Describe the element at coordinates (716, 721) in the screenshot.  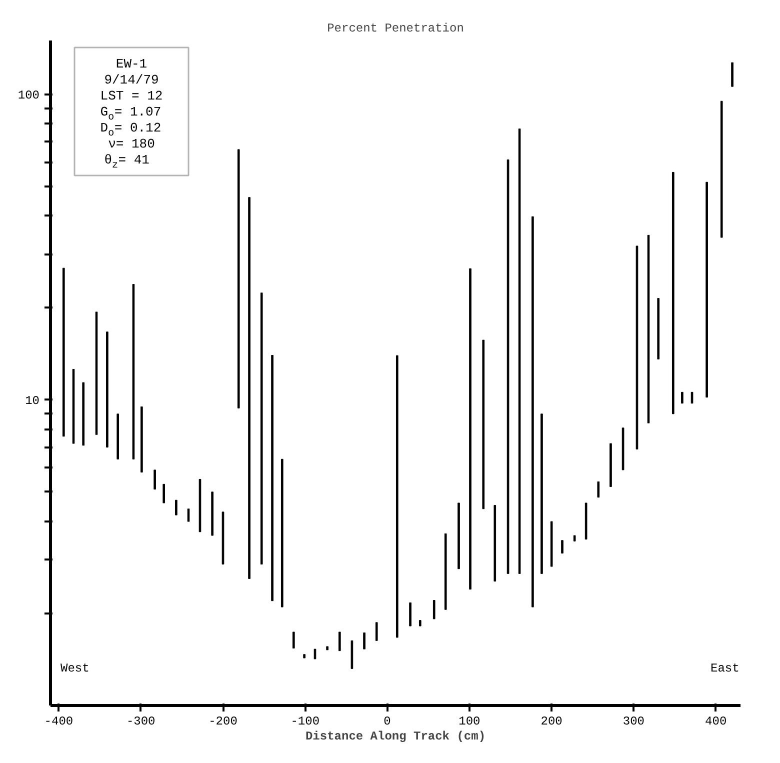
I see `x-tick-label: 400` at that location.